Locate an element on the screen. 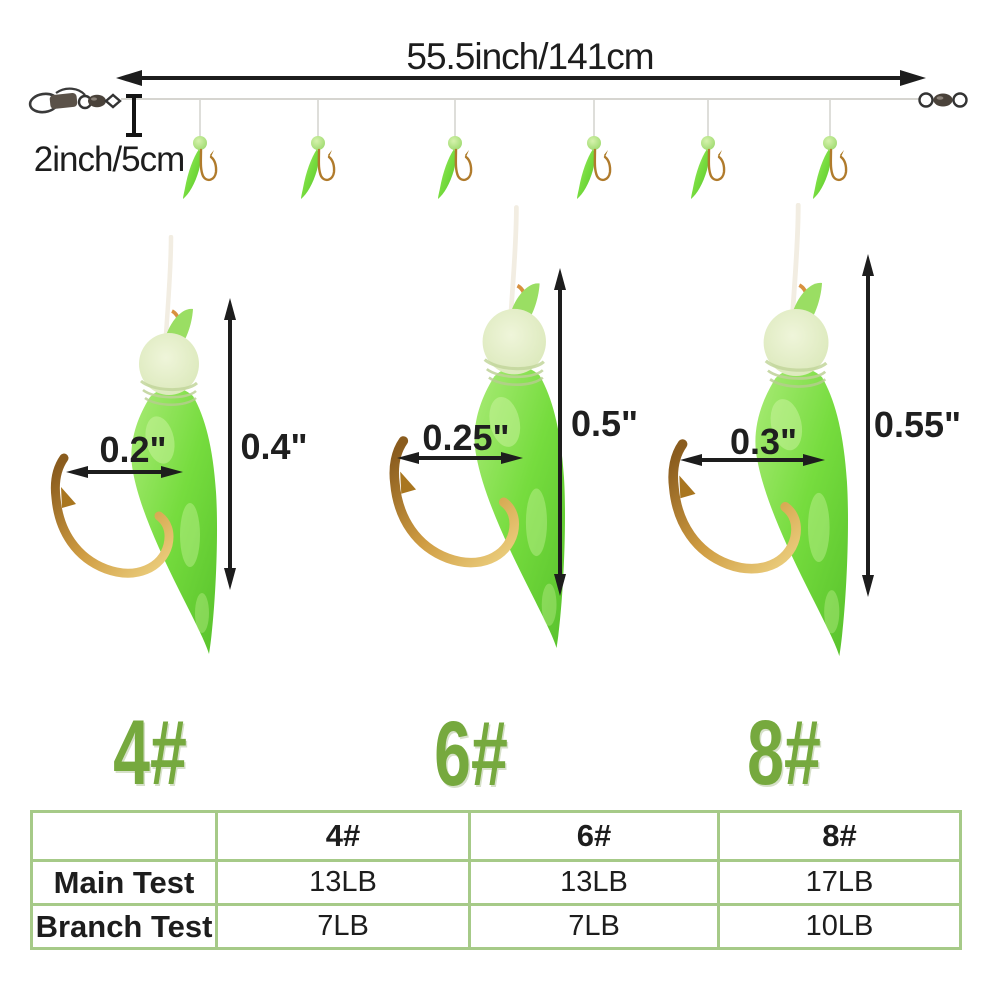 The image size is (1000, 1000). barrel-swivel-icon is located at coordinates (943, 100).